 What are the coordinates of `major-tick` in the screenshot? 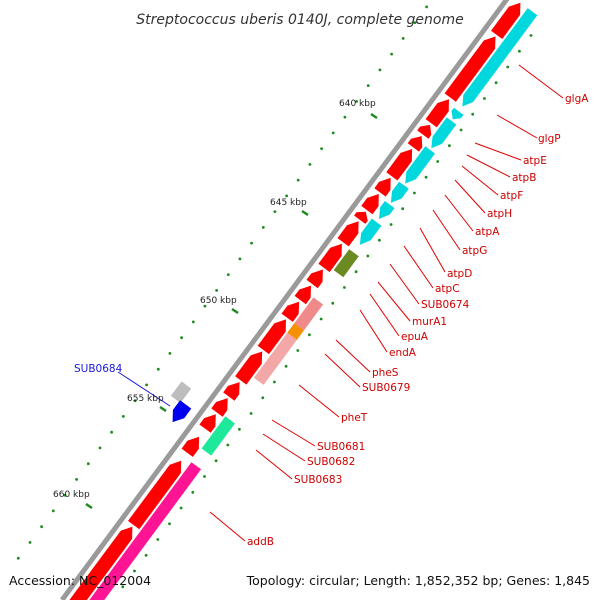 It's located at (235, 311).